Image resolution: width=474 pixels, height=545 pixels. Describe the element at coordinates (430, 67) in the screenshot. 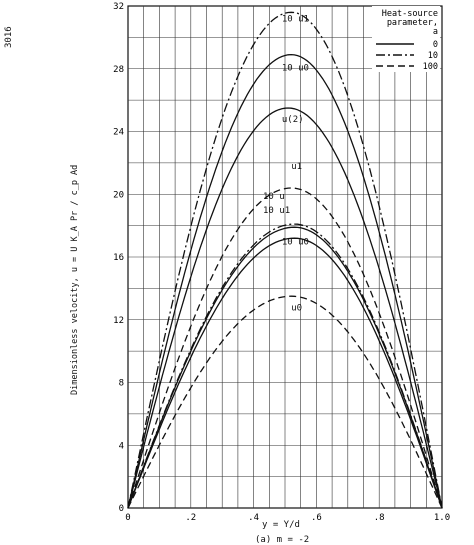

I see `legend-label: 100` at that location.